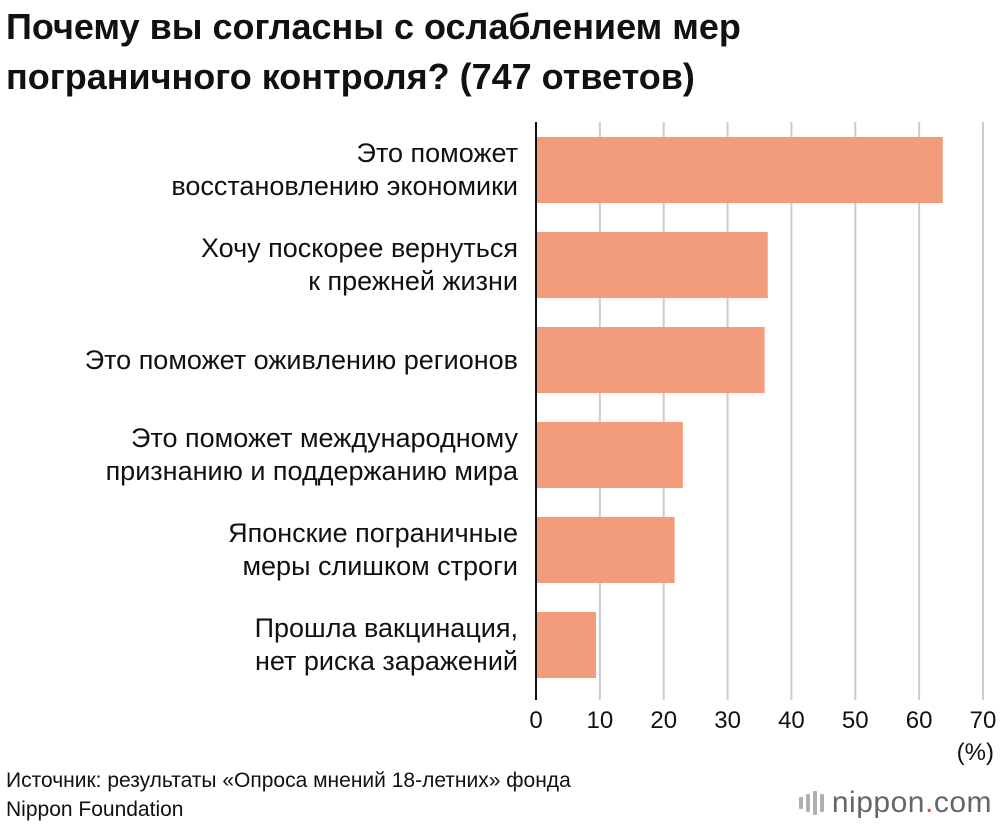  I want to click on x-tick-label-30: 30, so click(727, 720).